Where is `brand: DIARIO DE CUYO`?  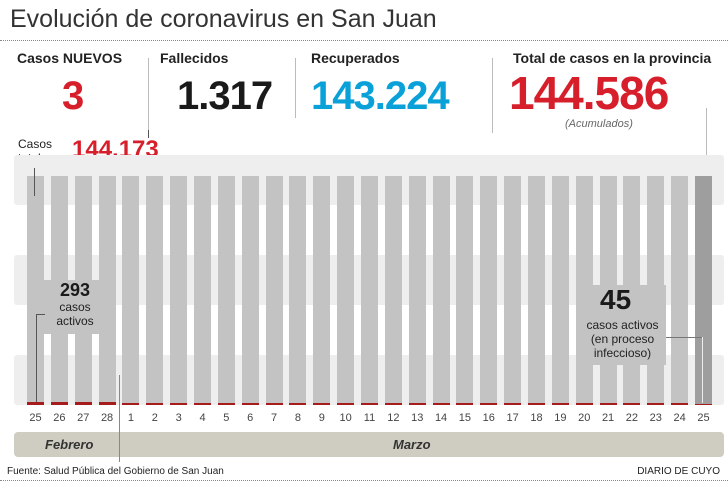
brand: DIARIO DE CUYO is located at coordinates (678, 471).